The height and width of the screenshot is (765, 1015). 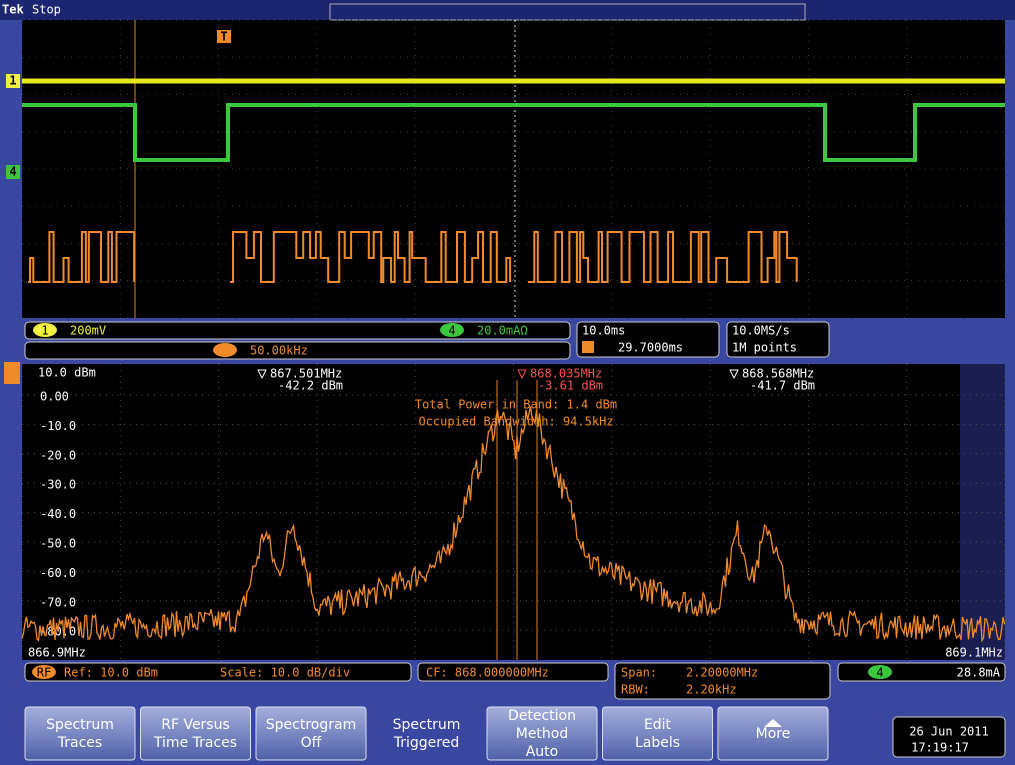 What do you see at coordinates (12, 81) in the screenshot?
I see `channel-marker: 1` at bounding box center [12, 81].